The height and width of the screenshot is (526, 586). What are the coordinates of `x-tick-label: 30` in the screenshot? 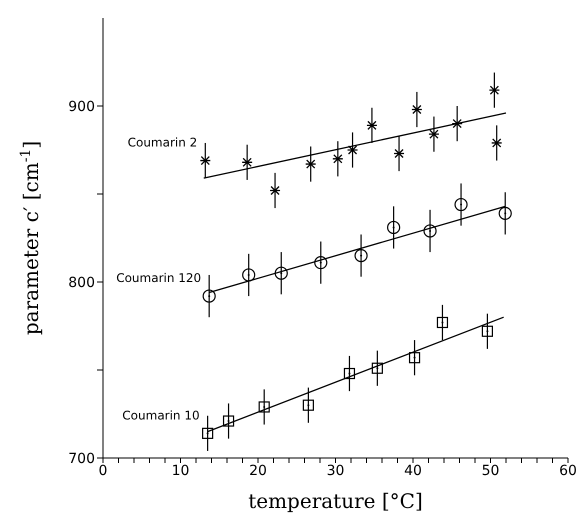 It's located at (335, 470).